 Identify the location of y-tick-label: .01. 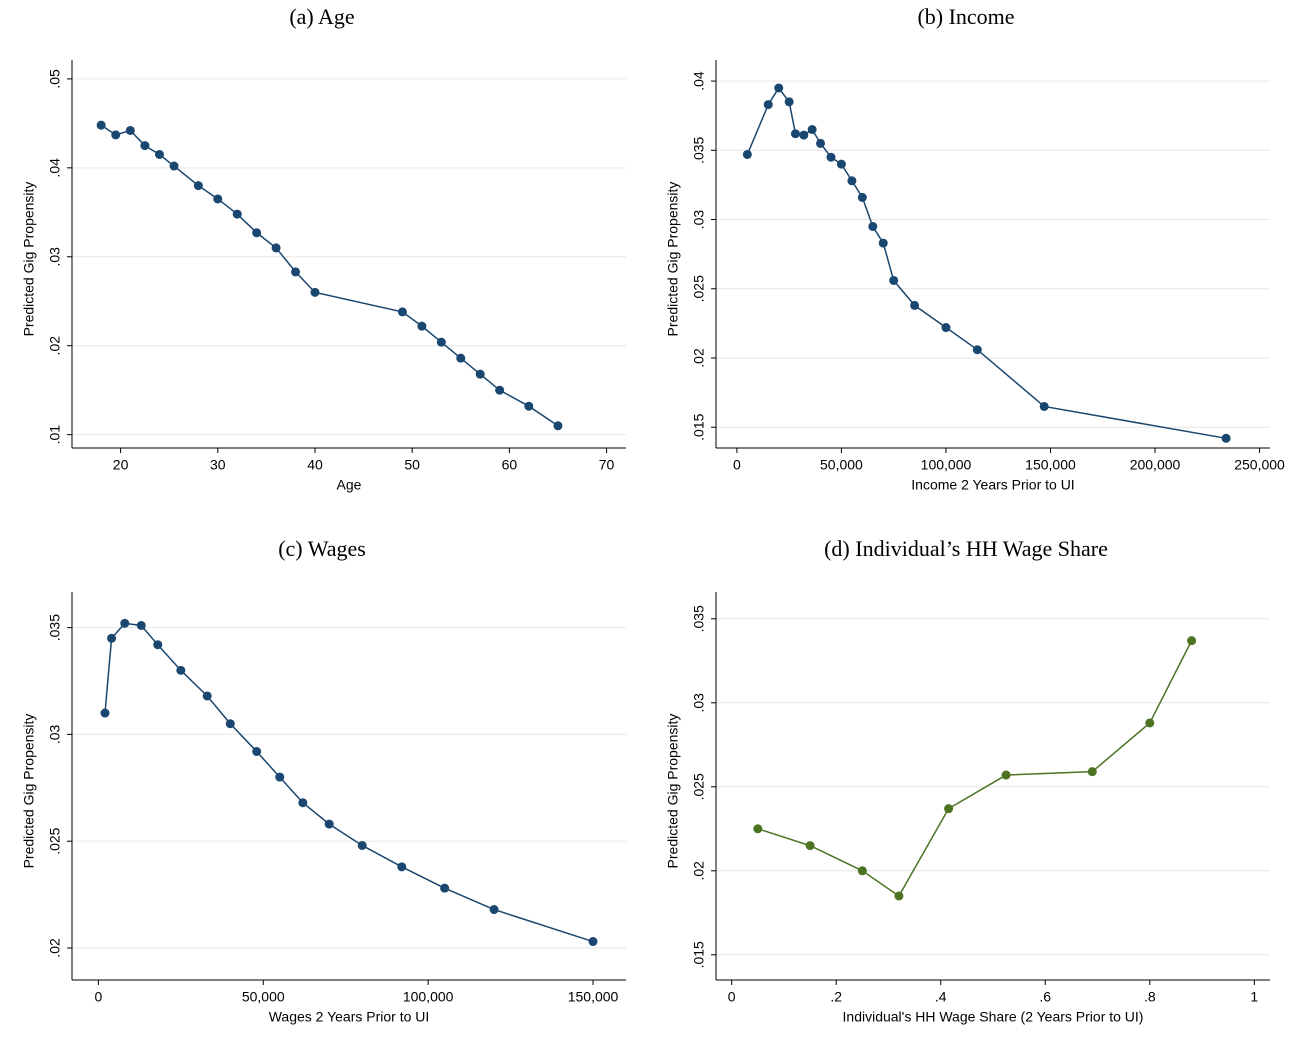
(55, 435).